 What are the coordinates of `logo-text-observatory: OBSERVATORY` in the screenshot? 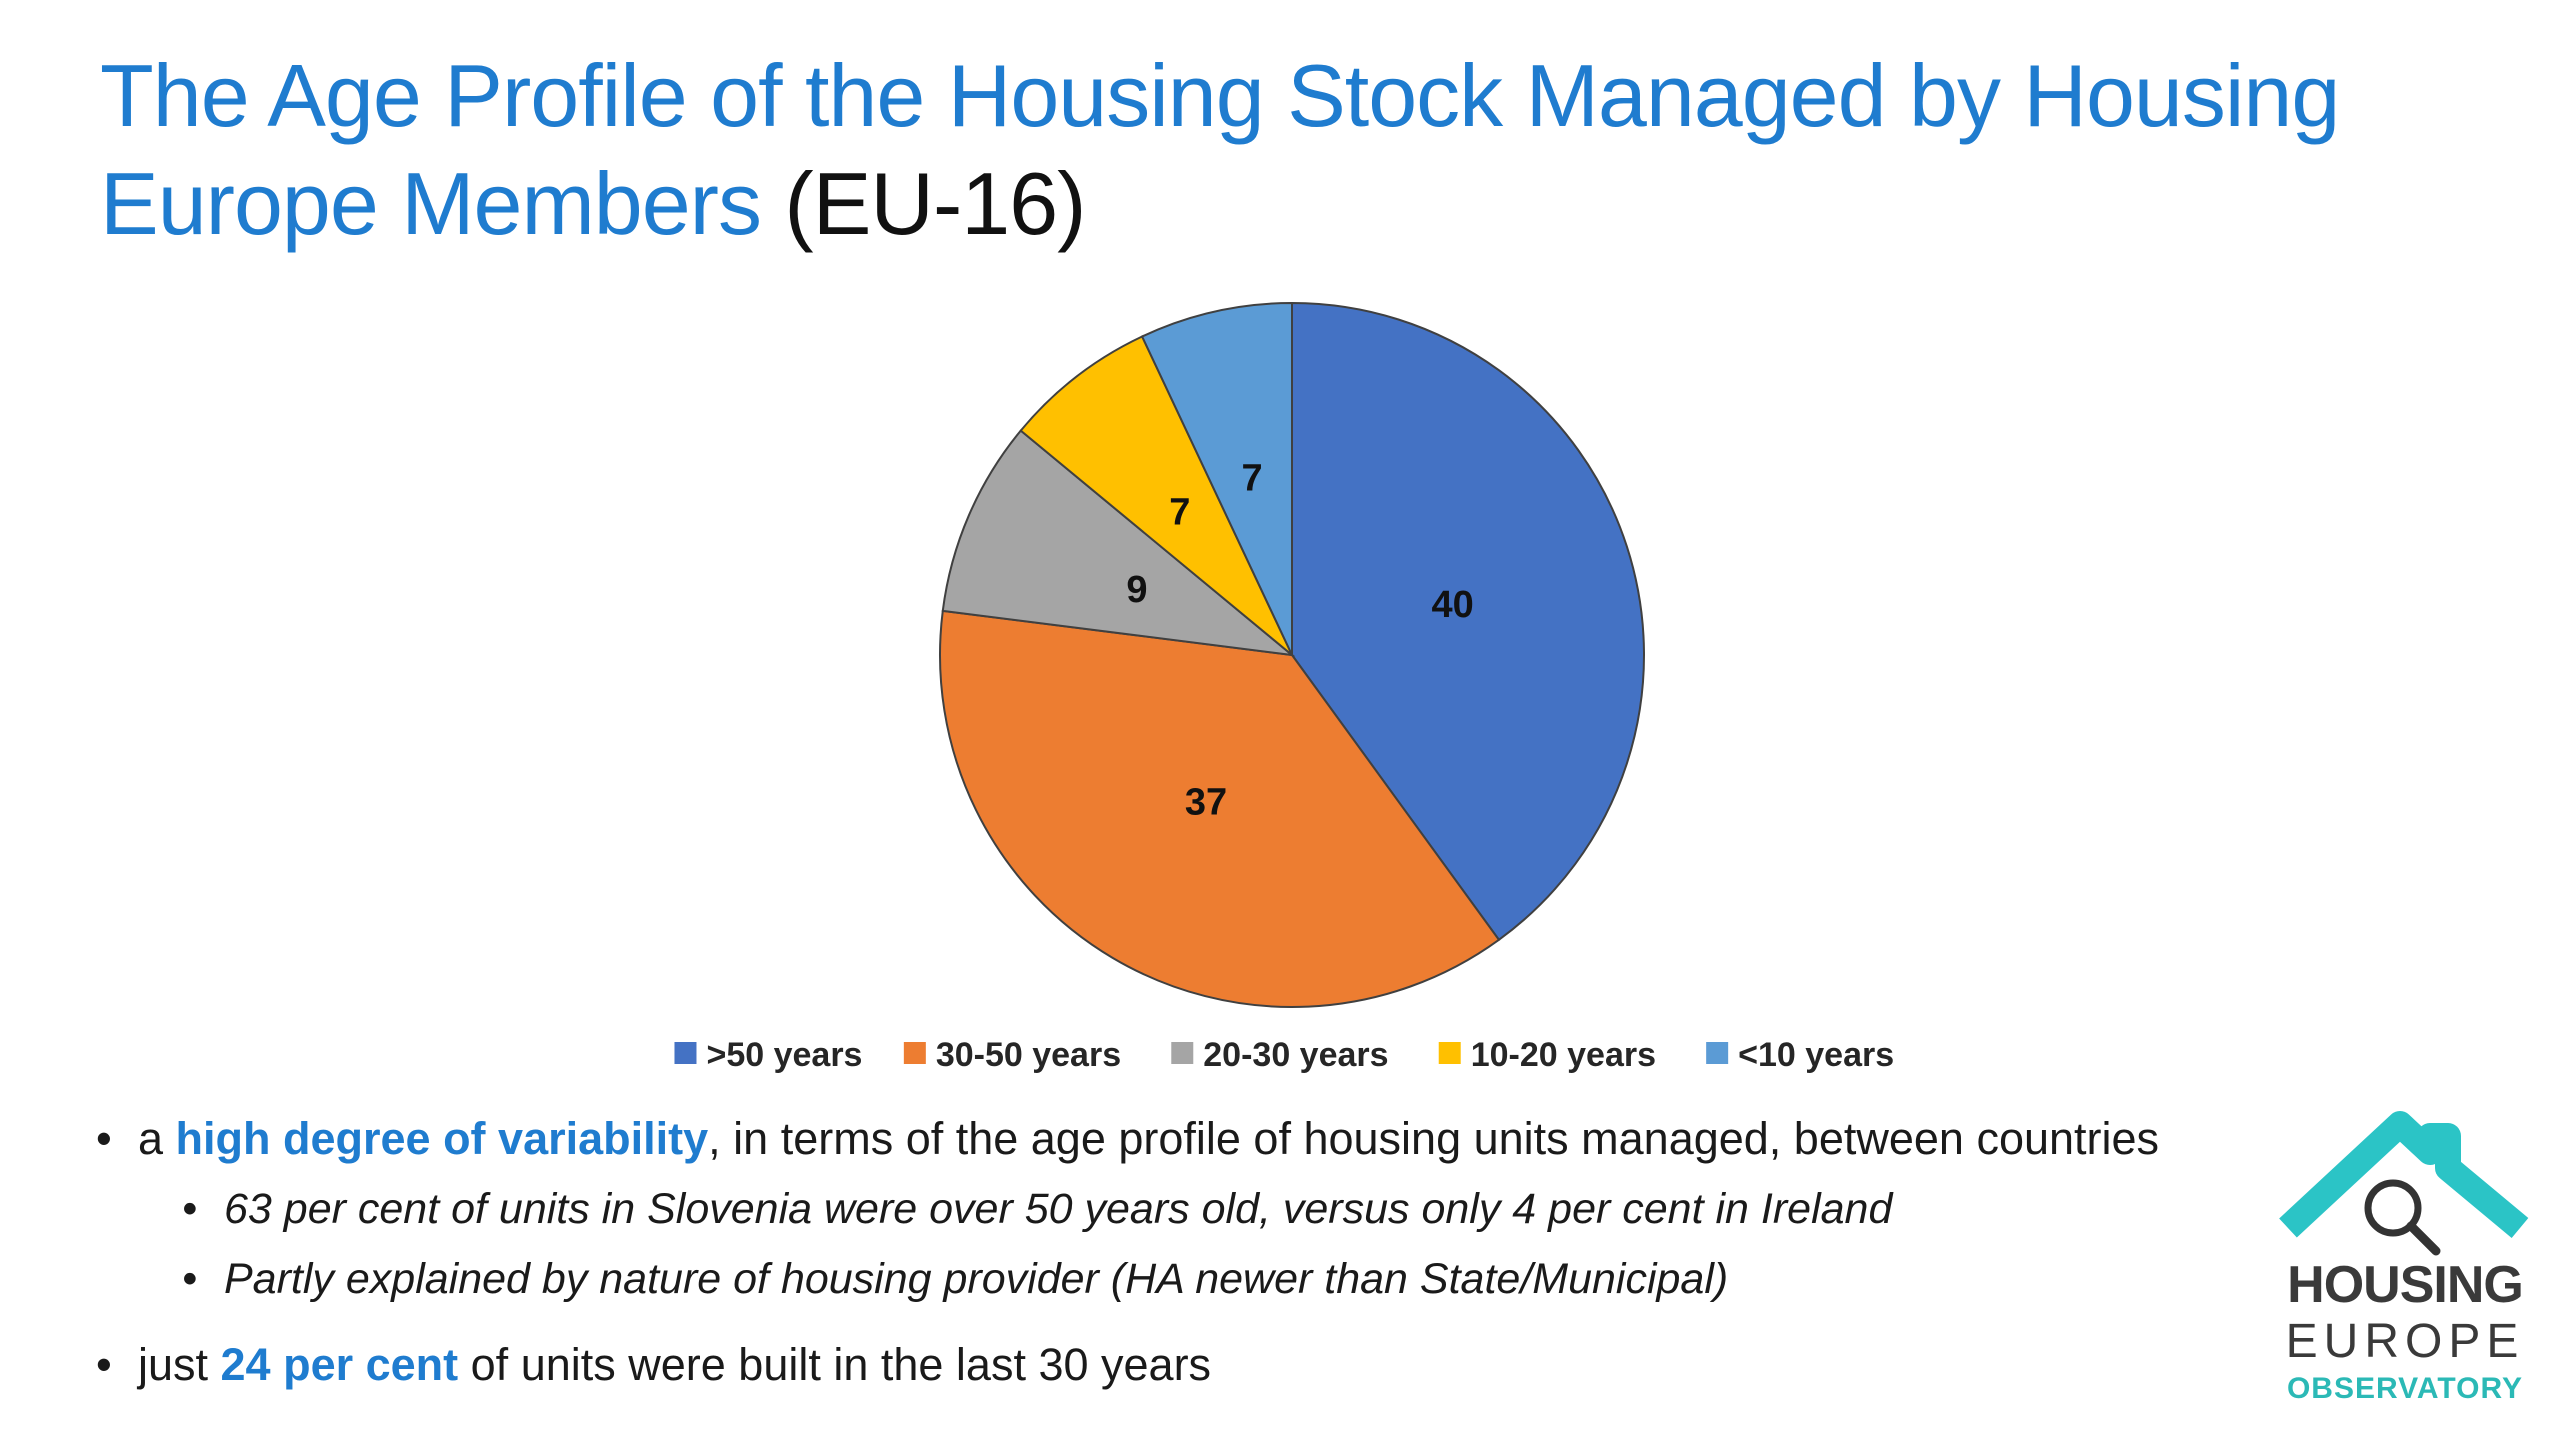 It's located at (2405, 1388).